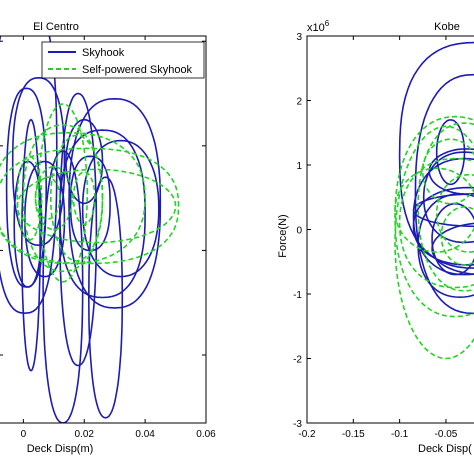 The width and height of the screenshot is (474, 474). What do you see at coordinates (299, 102) in the screenshot?
I see `y-tick-label: 2` at bounding box center [299, 102].